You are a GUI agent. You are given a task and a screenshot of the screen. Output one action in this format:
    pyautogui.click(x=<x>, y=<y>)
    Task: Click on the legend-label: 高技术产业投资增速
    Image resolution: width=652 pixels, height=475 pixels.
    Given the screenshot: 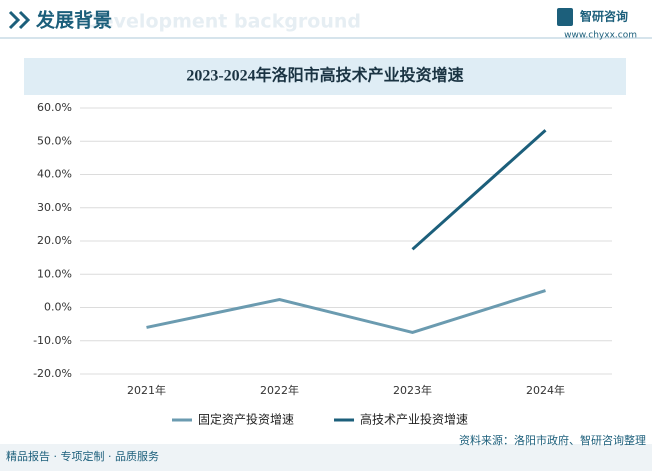 What is the action you would take?
    pyautogui.click(x=414, y=419)
    